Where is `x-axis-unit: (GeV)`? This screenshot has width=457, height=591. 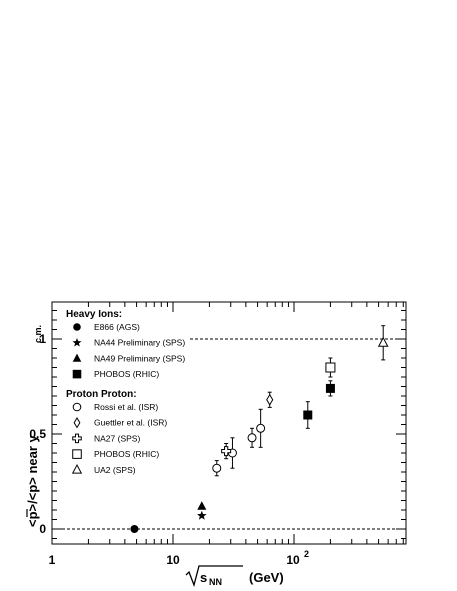 x-axis-unit: (GeV) is located at coordinates (266, 577).